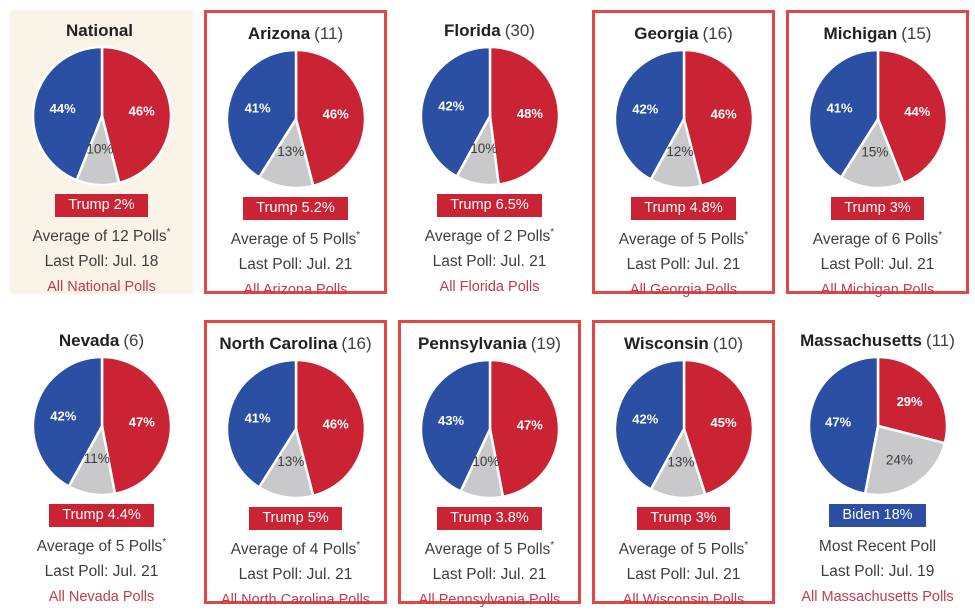  What do you see at coordinates (489, 344) in the screenshot?
I see `card-title-row: Pennsylvania (19)` at bounding box center [489, 344].